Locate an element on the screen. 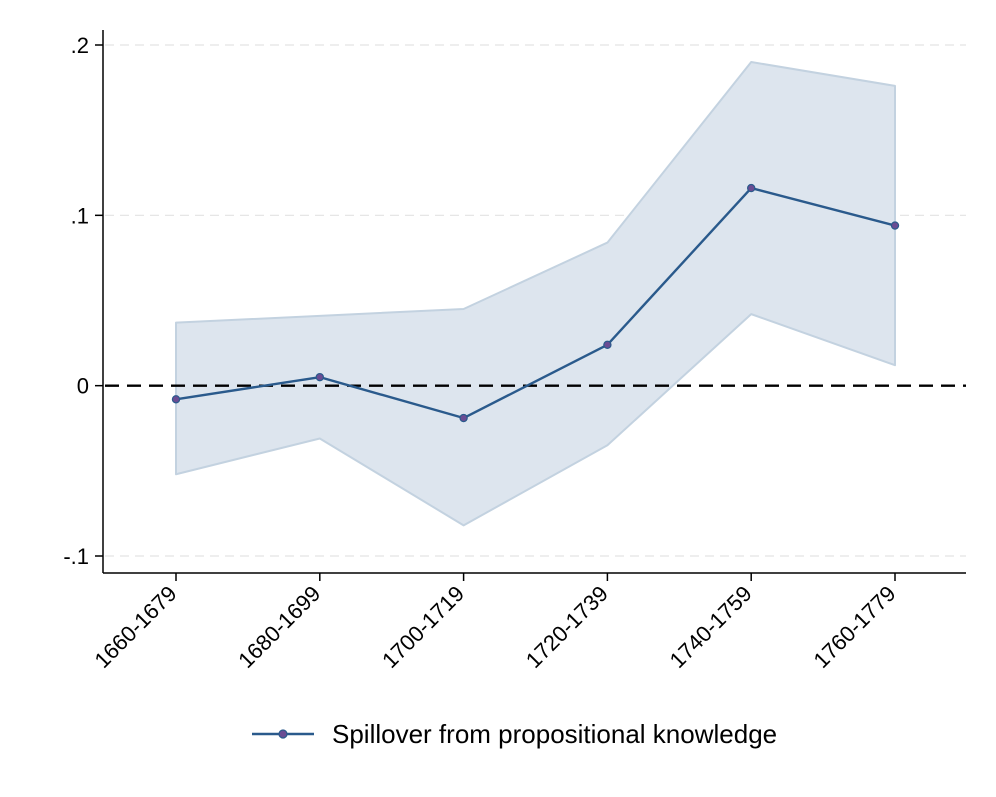 The image size is (996, 797). y-tick-label: .1 is located at coordinates (80, 215).